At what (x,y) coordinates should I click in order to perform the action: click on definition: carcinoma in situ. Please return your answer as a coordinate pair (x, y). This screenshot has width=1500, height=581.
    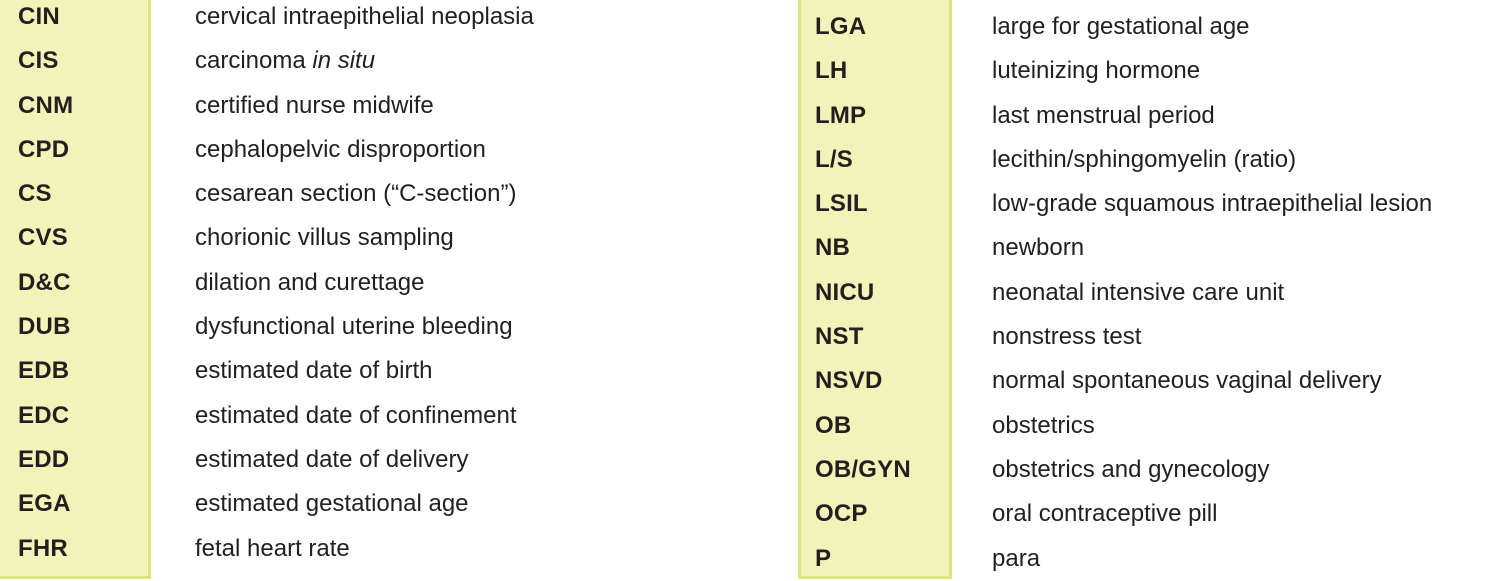
    Looking at the image, I should click on (285, 61).